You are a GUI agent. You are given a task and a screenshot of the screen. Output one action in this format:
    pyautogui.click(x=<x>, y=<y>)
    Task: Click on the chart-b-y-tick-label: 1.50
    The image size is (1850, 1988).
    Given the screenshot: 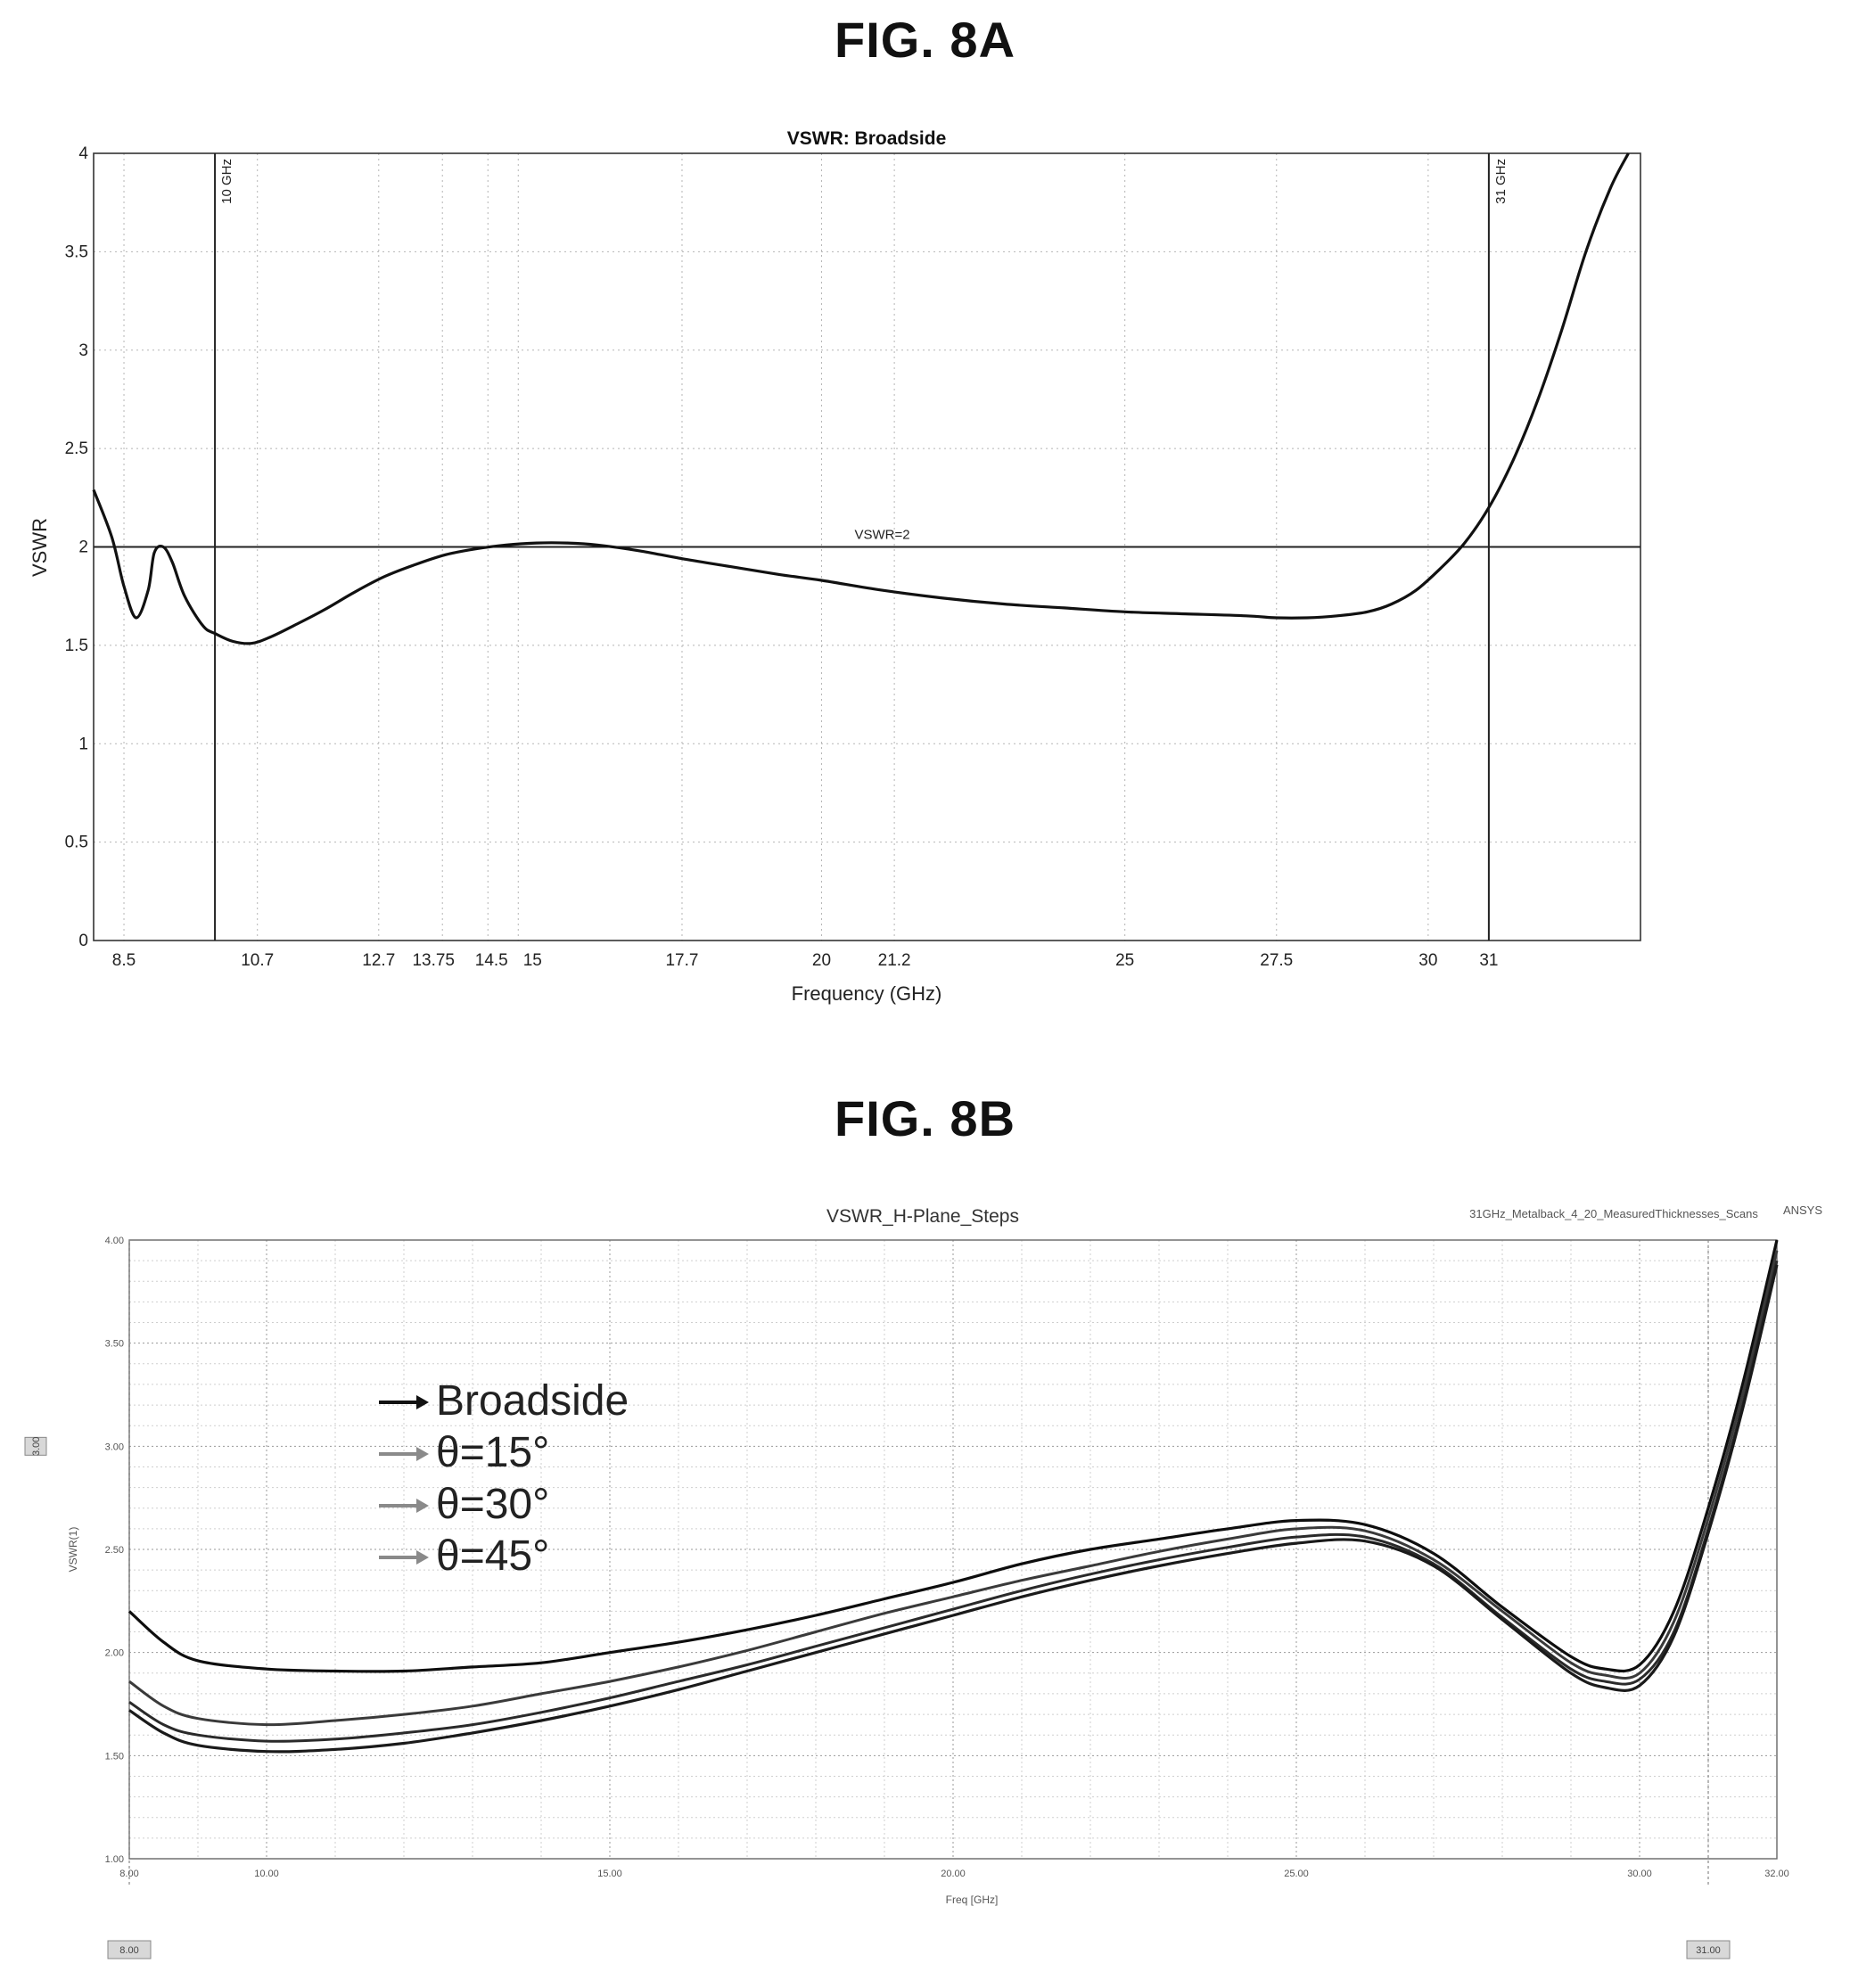 What is the action you would take?
    pyautogui.click(x=114, y=1756)
    